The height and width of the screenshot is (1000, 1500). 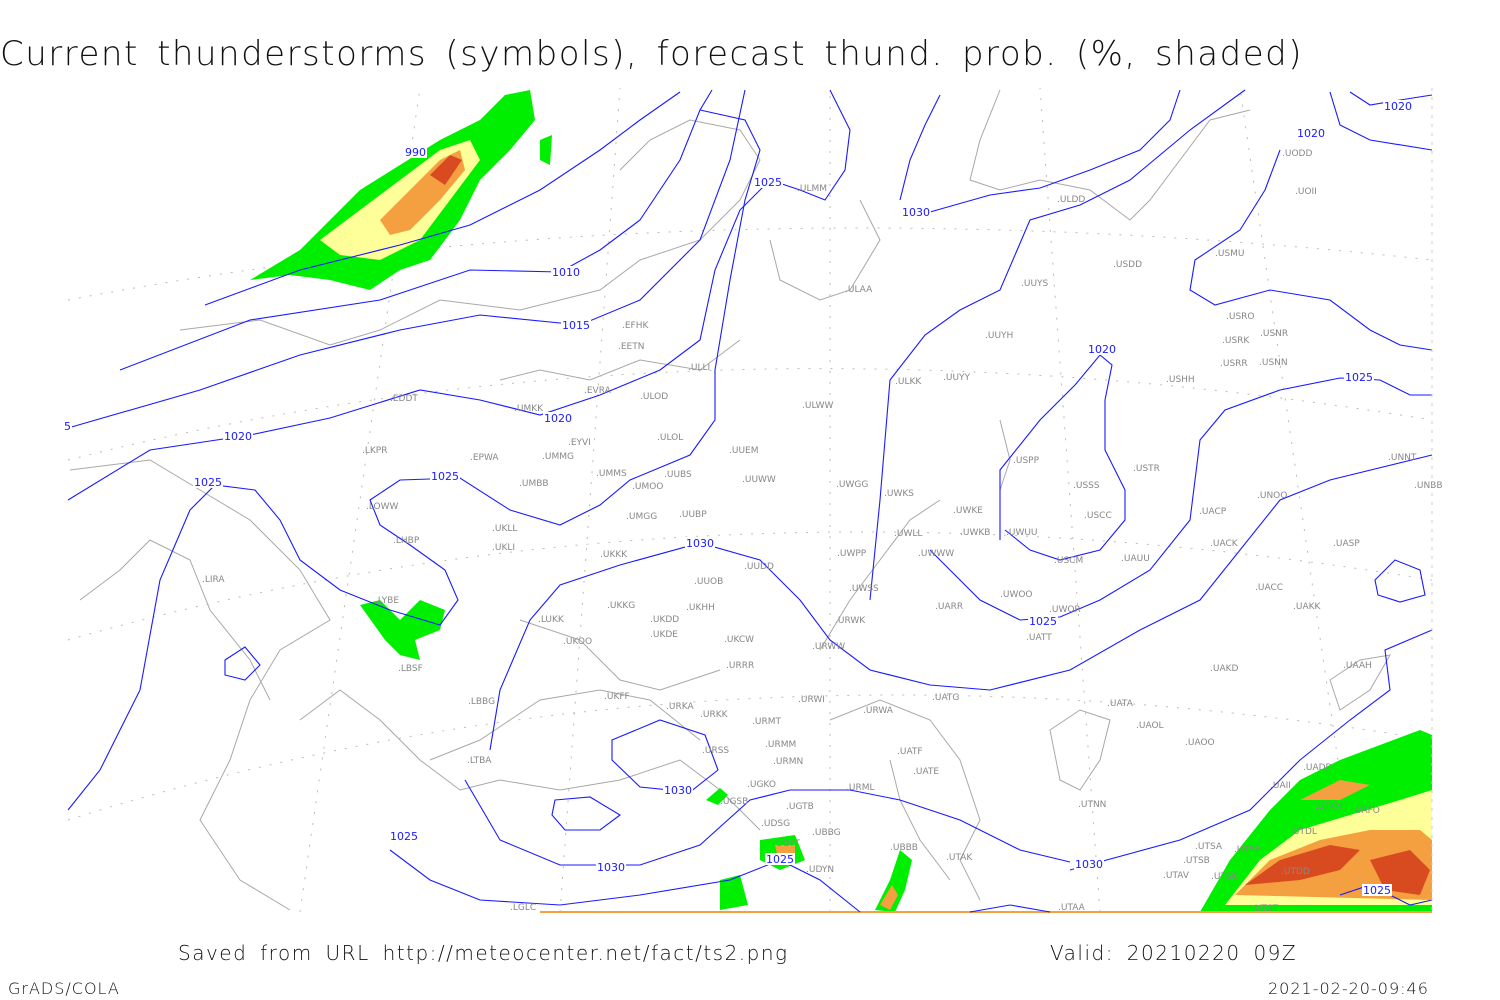 What do you see at coordinates (598, 391) in the screenshot?
I see `station-label: .EVRA` at bounding box center [598, 391].